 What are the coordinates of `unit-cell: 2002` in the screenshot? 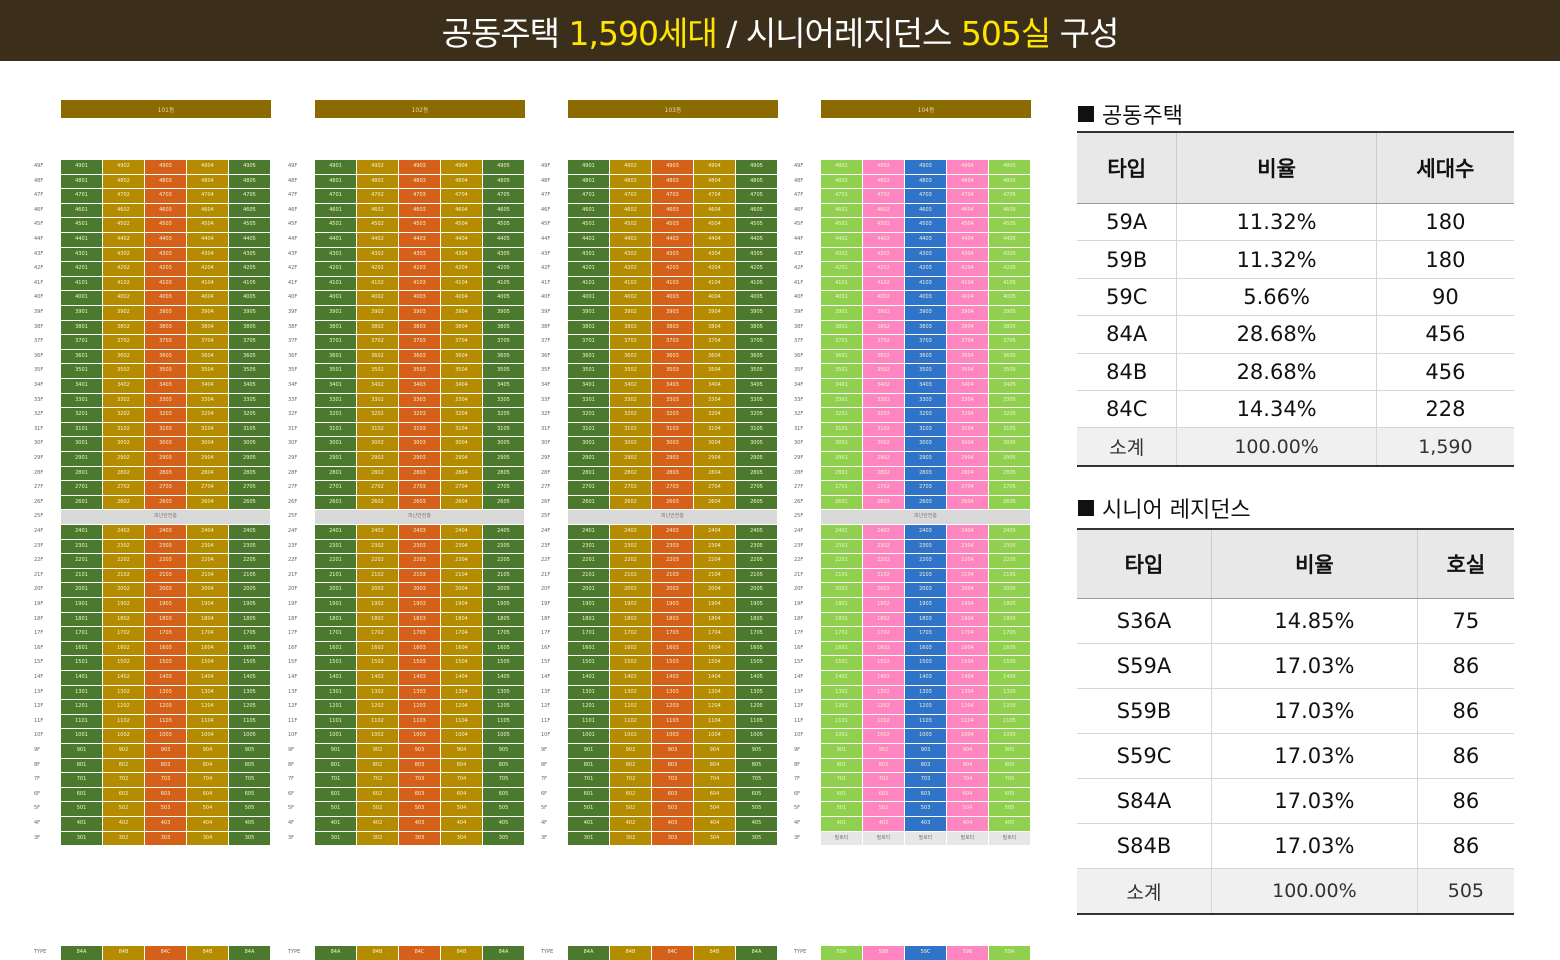 It's located at (377, 590).